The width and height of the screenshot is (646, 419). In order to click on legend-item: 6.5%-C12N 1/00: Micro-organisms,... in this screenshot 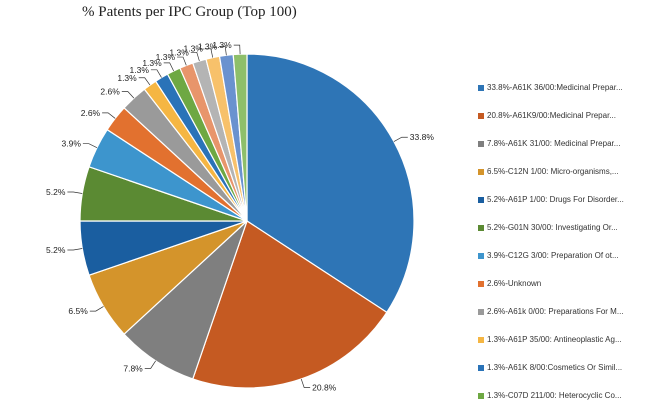, I will do `click(561, 181)`.